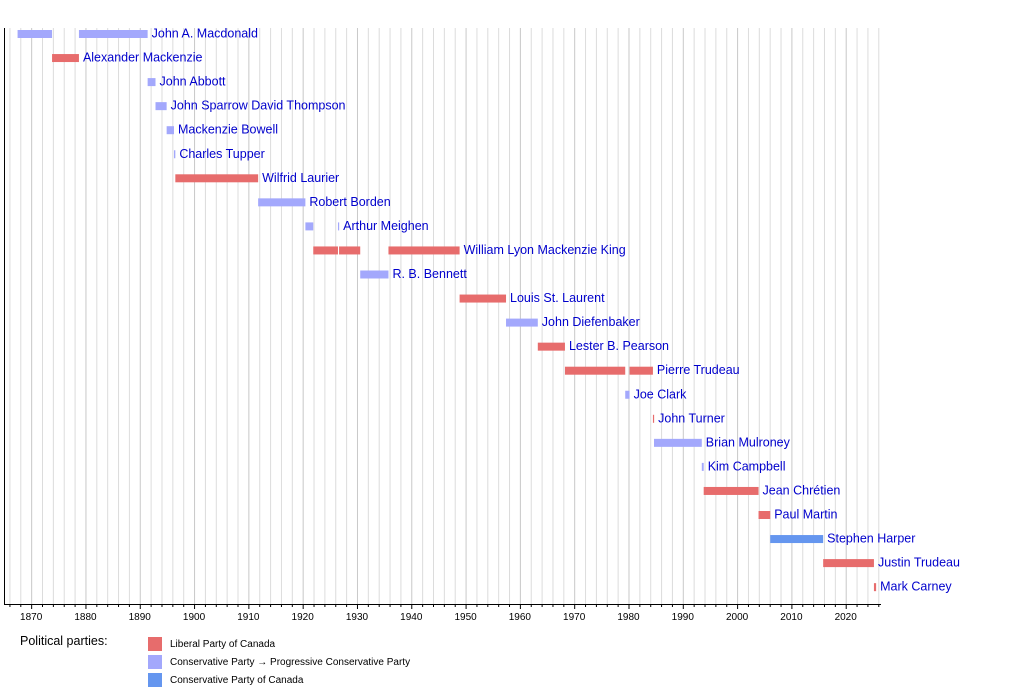 This screenshot has width=1010, height=695. I want to click on pm-label: Robert Borden, so click(349, 202).